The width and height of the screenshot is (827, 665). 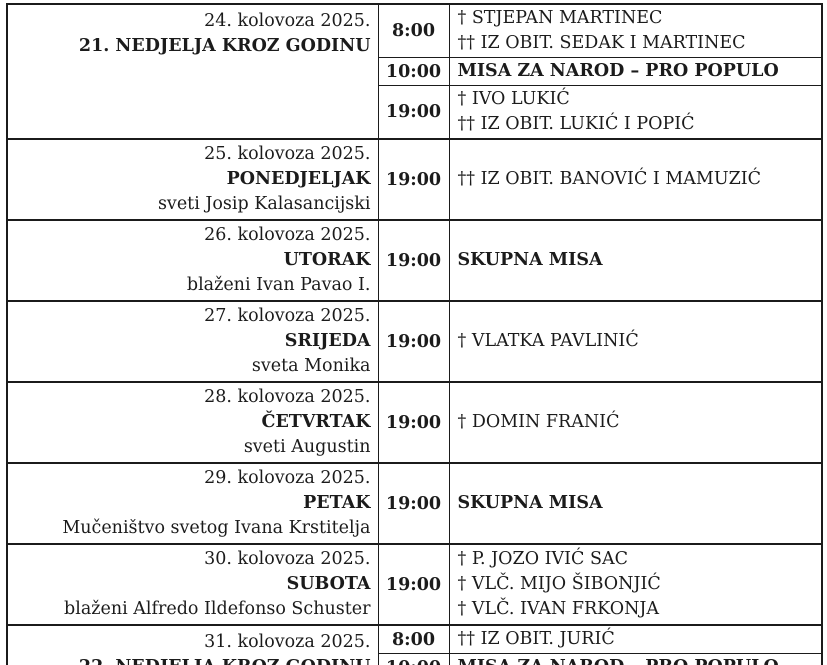 I want to click on intention-line: †† IZ OBIT. JURIĆ, so click(x=536, y=639).